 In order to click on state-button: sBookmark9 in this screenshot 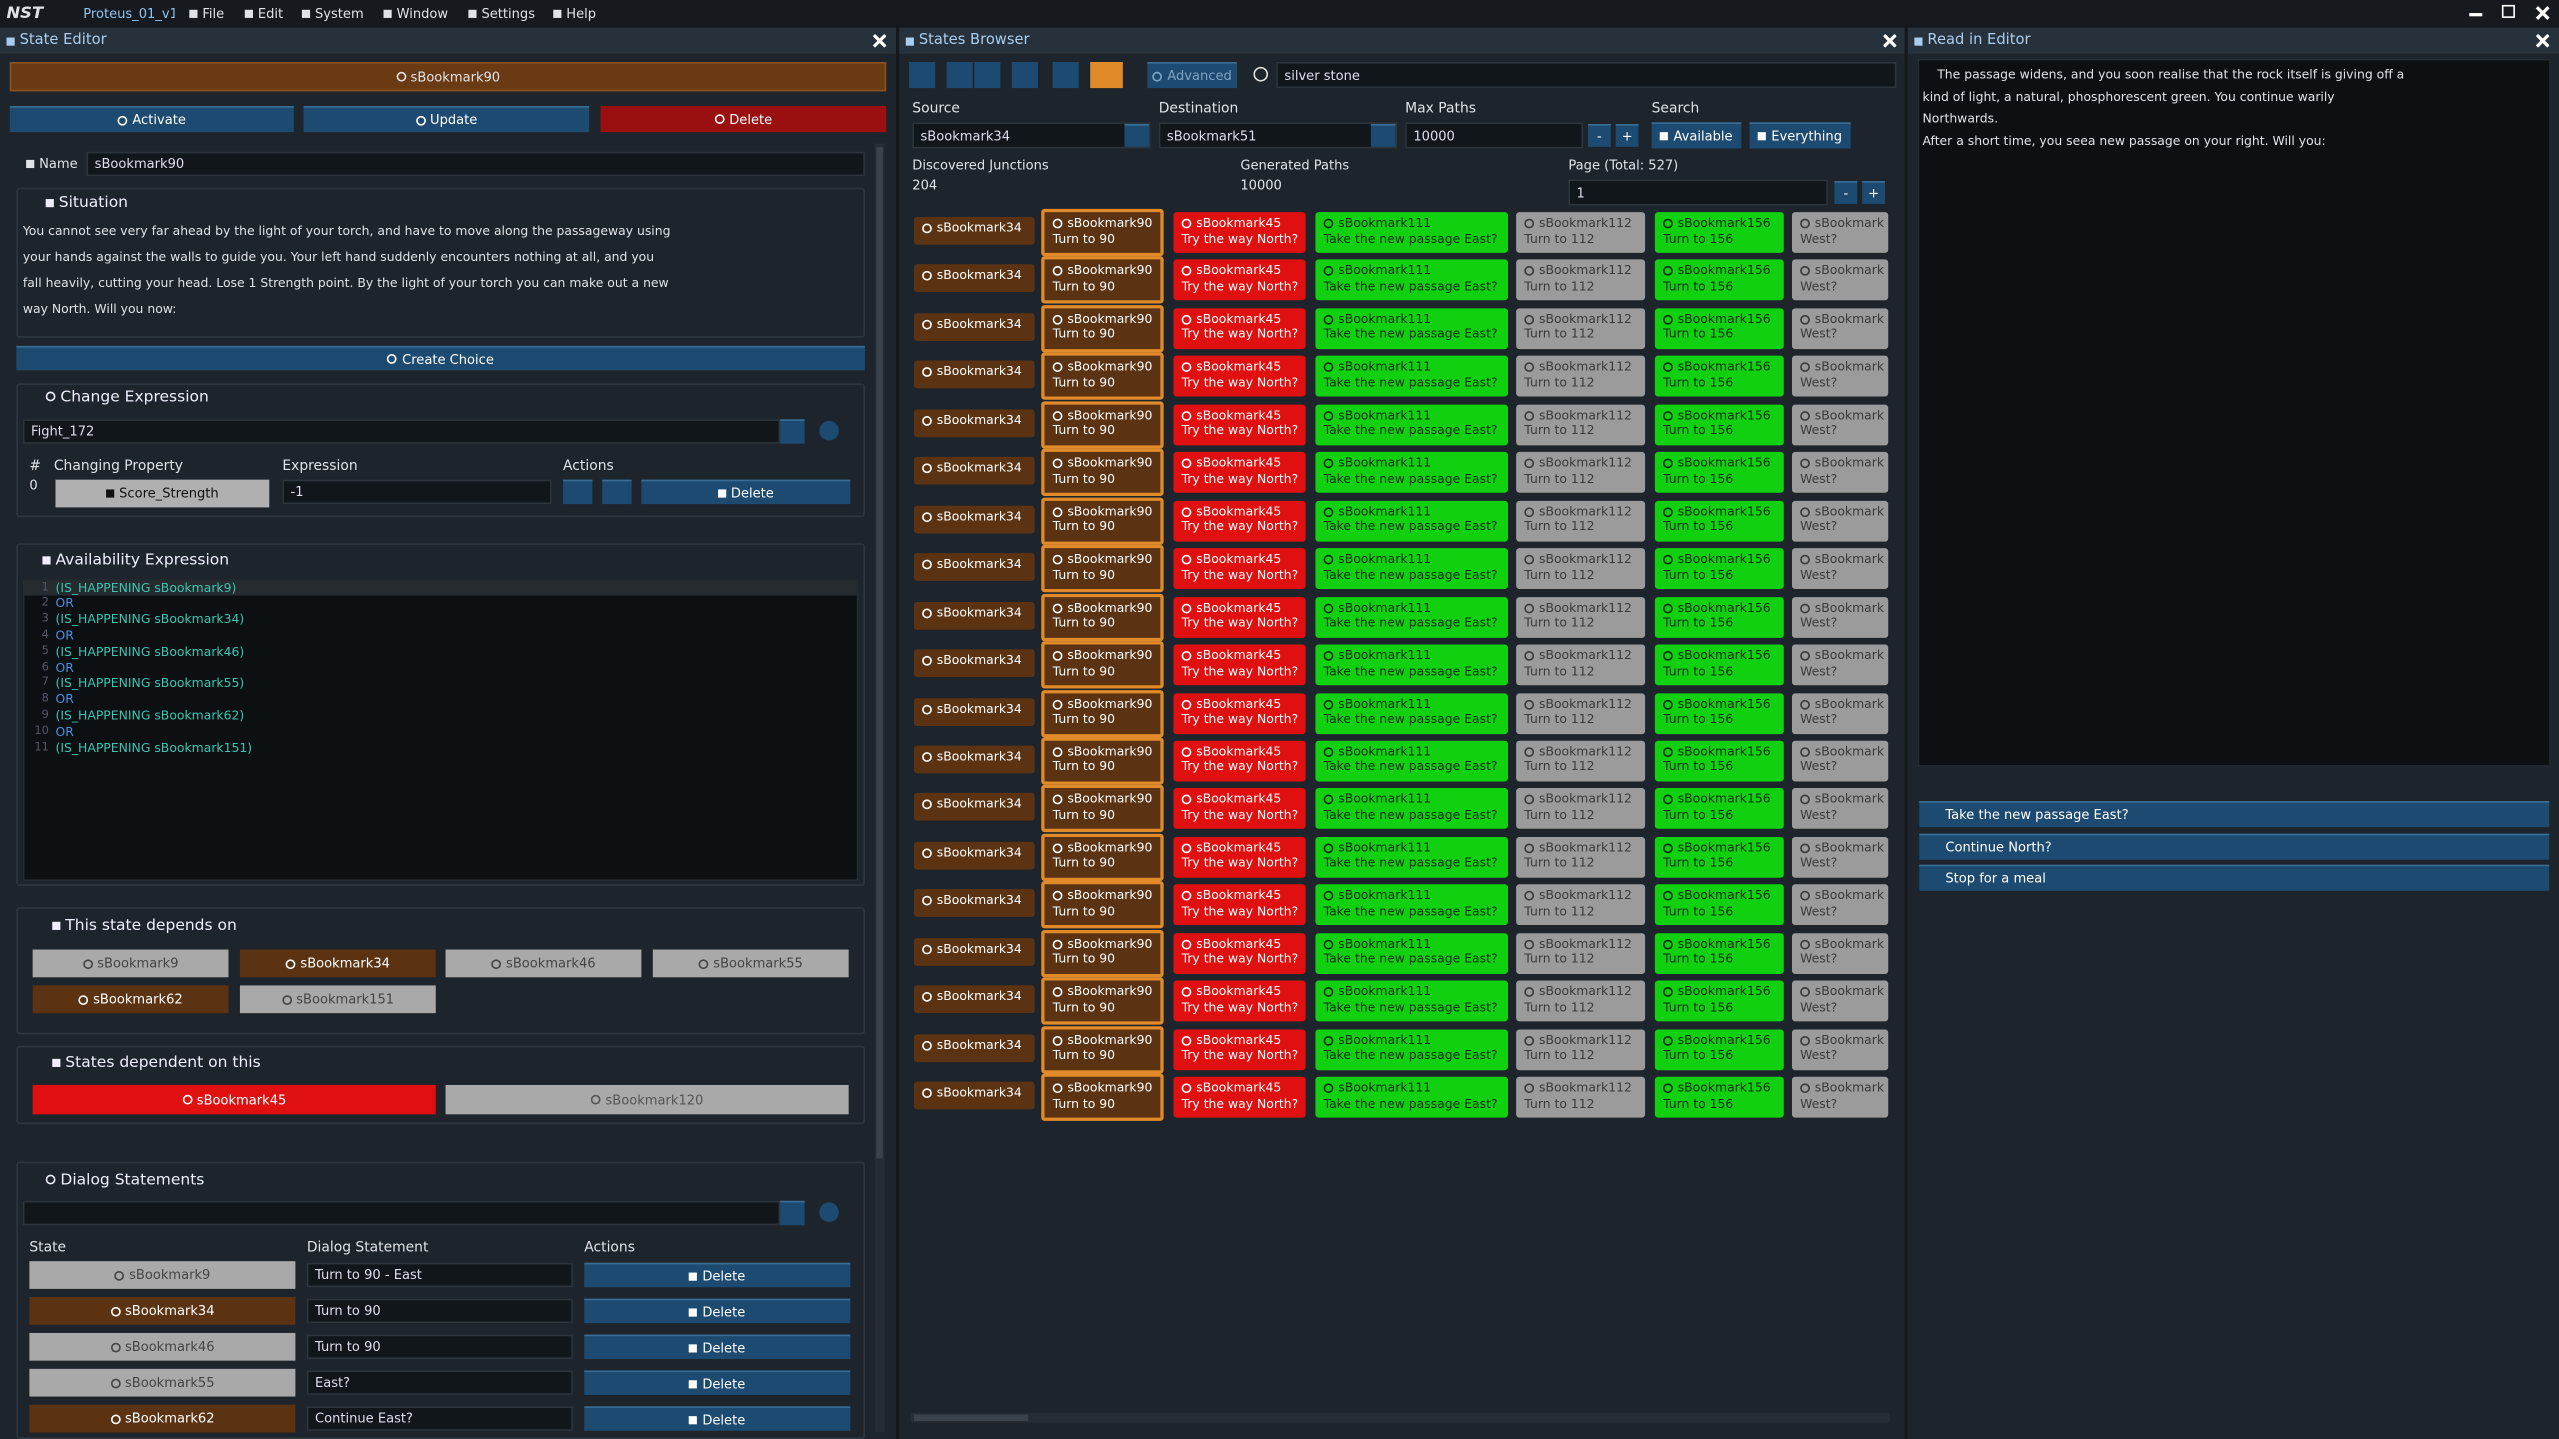, I will do `click(130, 963)`.